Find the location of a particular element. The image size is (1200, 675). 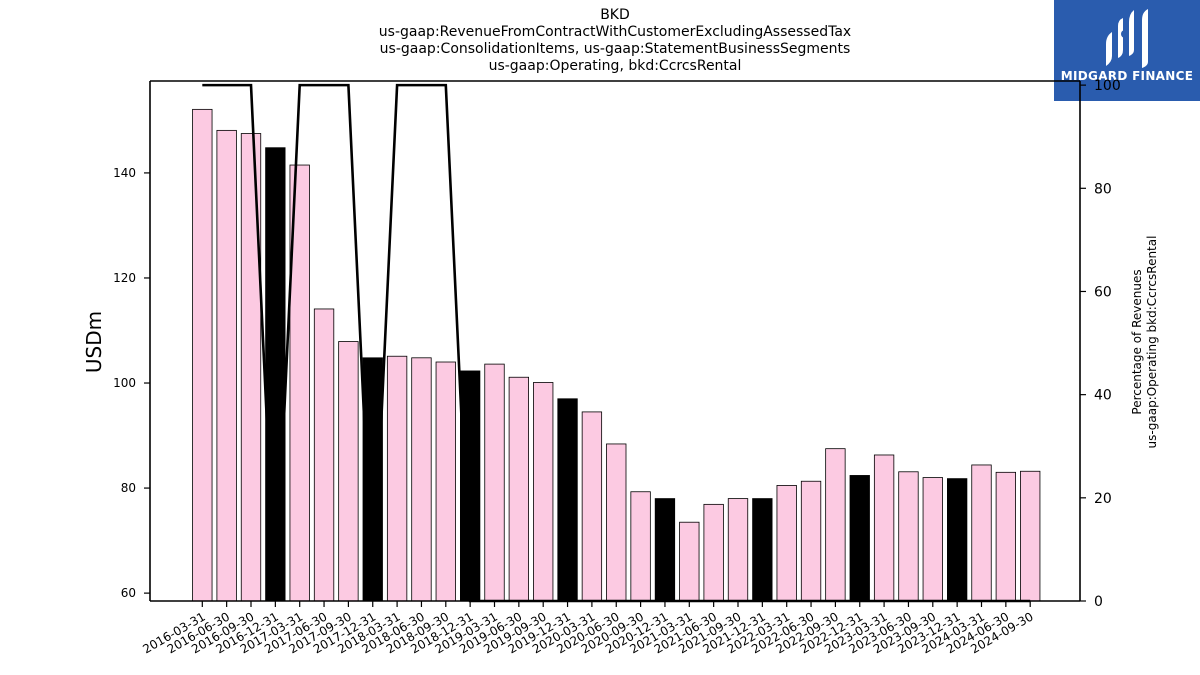

y-tick-label-left-100: 100 is located at coordinates (124, 383).